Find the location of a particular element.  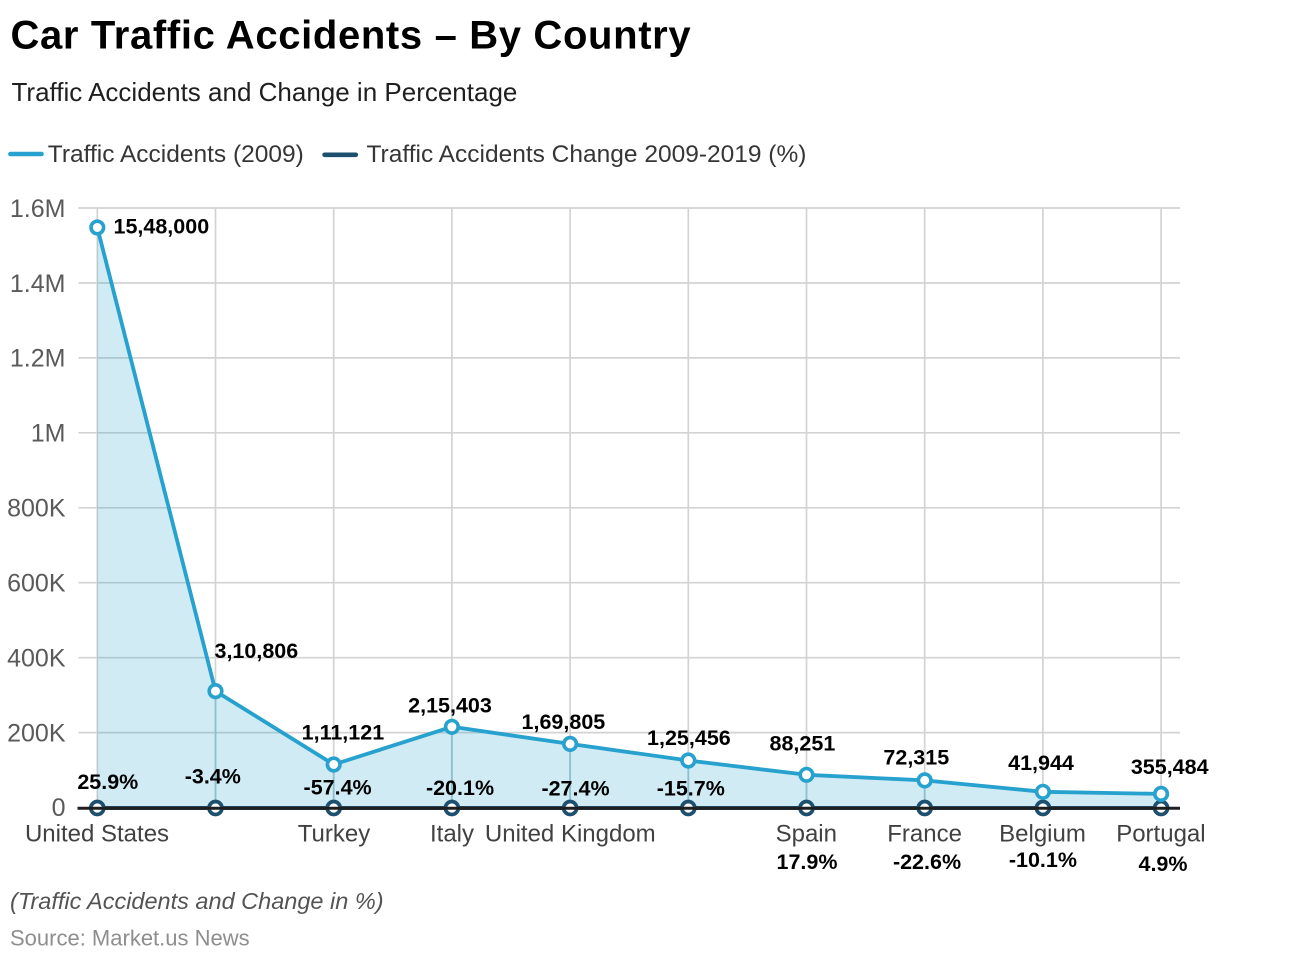

svg-text: Source: Market.us News is located at coordinates (130, 938).